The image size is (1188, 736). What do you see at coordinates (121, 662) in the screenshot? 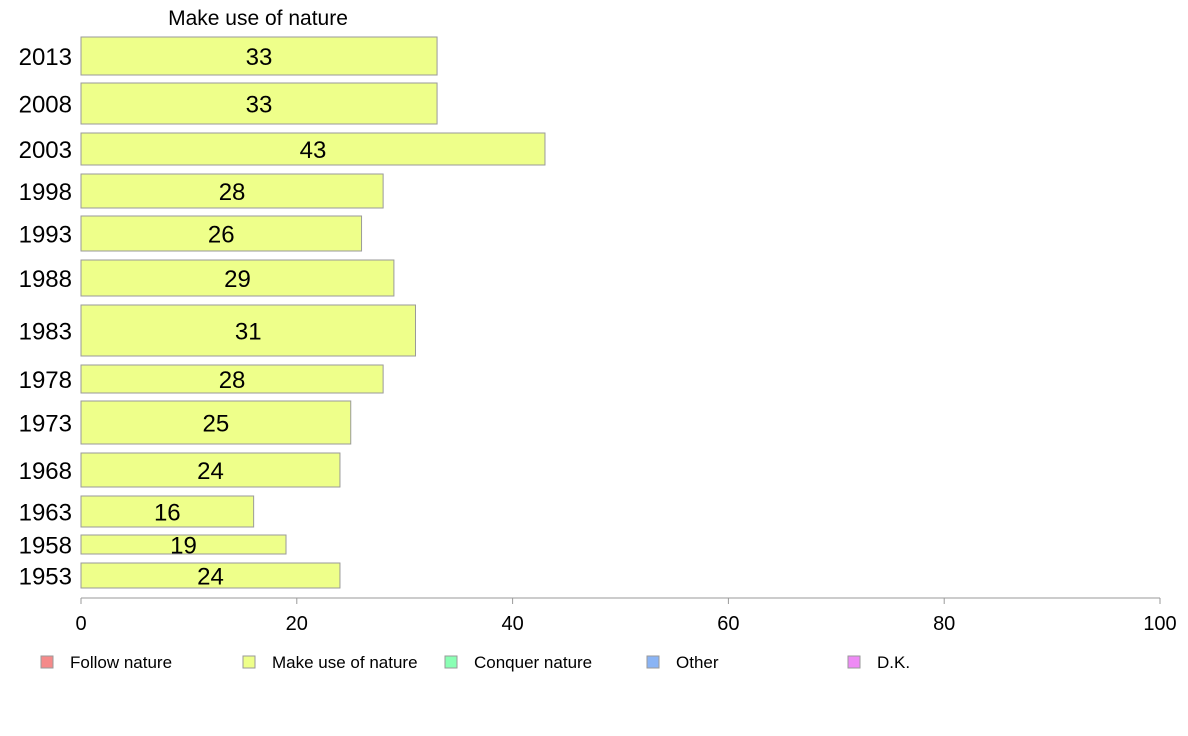
I see `legend-label-0: Follow nature` at bounding box center [121, 662].